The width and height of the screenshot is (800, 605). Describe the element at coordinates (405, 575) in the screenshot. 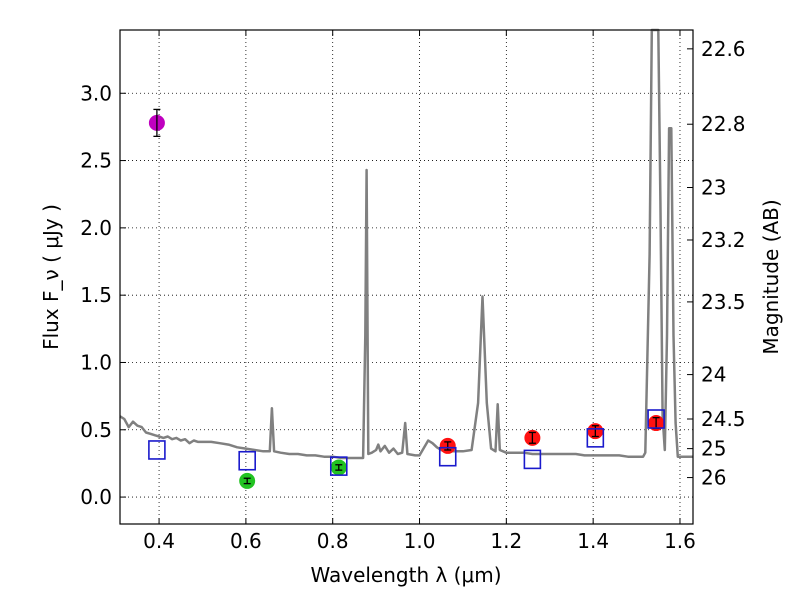

I see `x-axis-label: Wavelength λ (μm)` at that location.